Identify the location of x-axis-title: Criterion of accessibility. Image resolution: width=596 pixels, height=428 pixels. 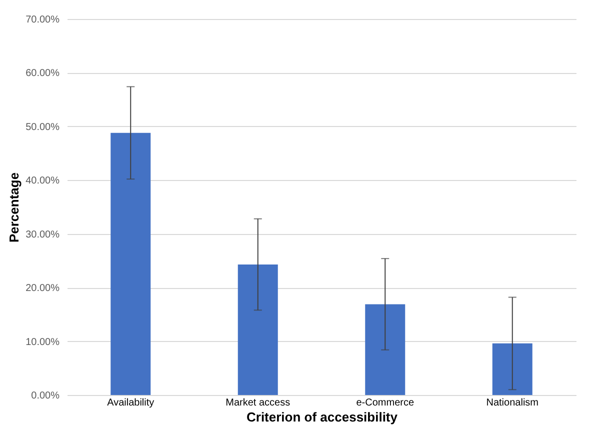
(322, 417).